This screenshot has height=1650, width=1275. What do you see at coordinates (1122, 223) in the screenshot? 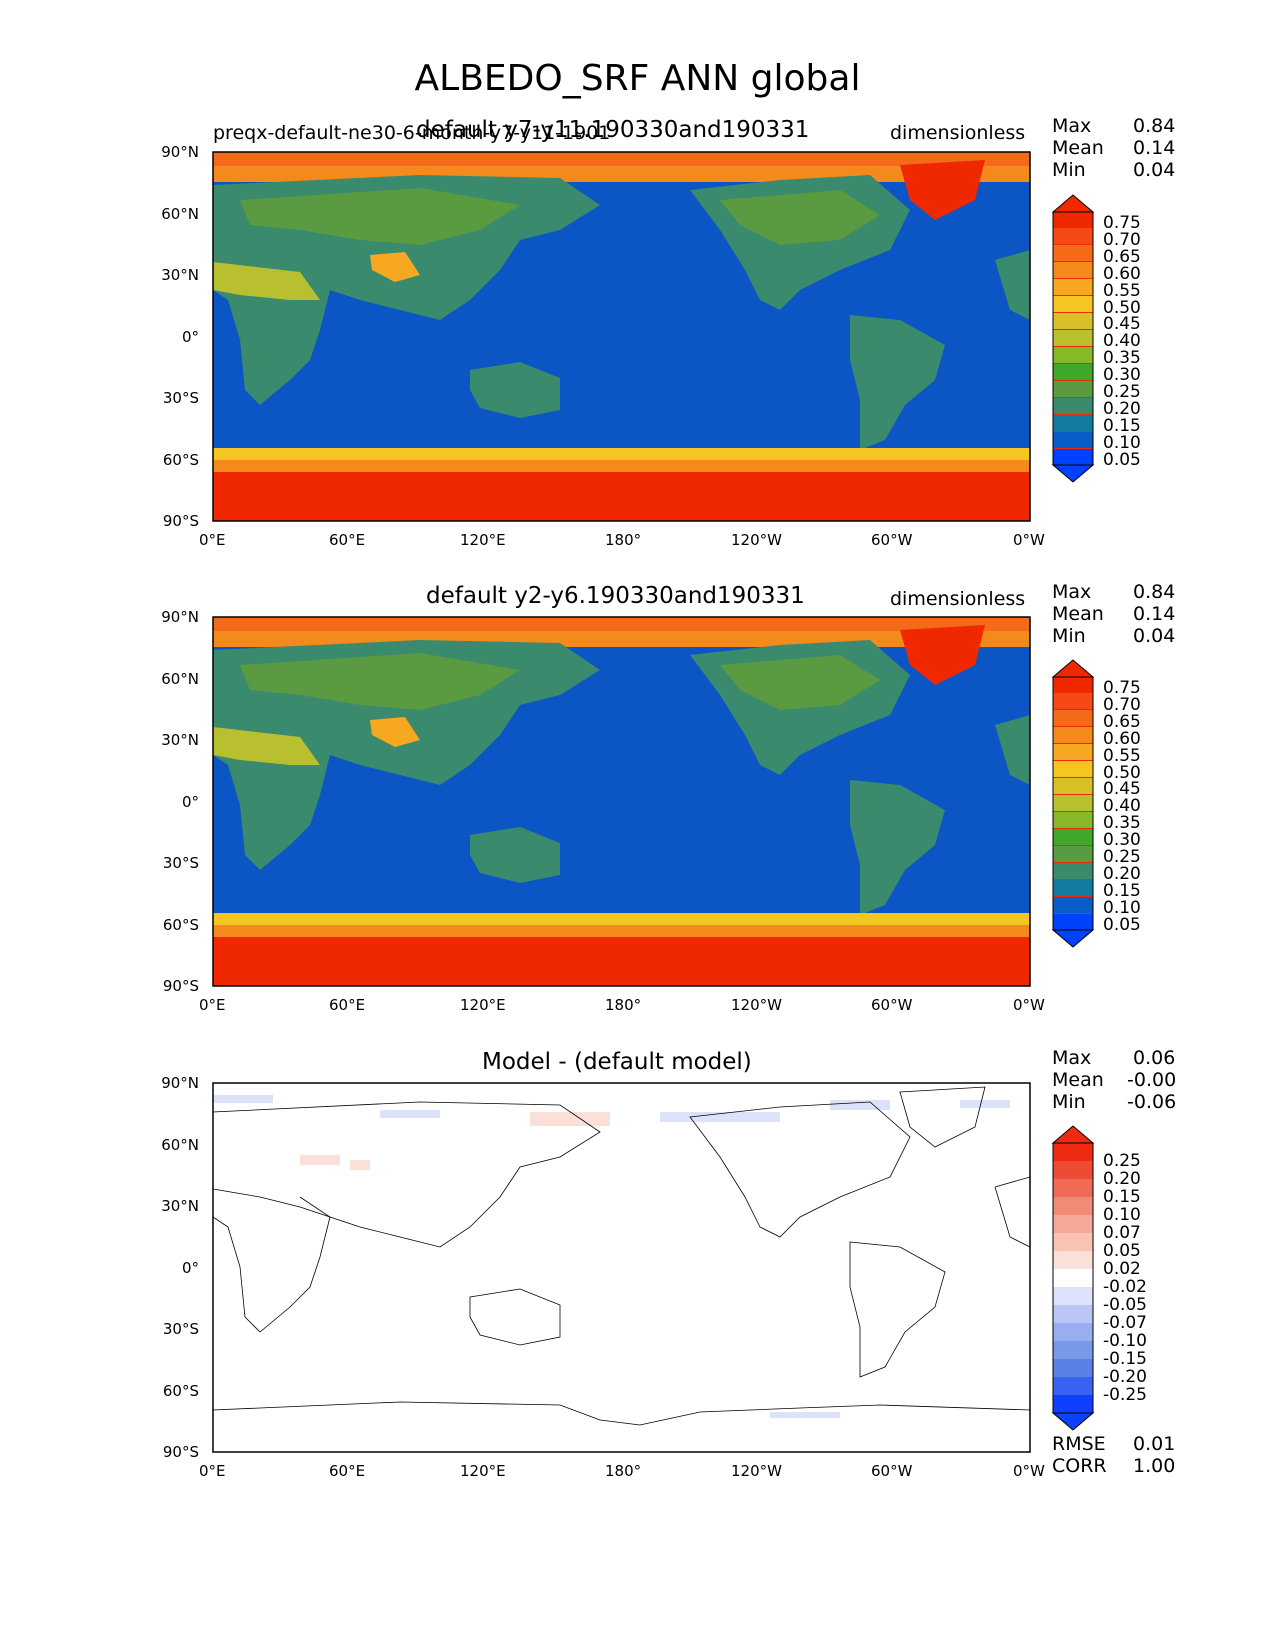
I see `panel-1-cb-label: 0.75` at bounding box center [1122, 223].